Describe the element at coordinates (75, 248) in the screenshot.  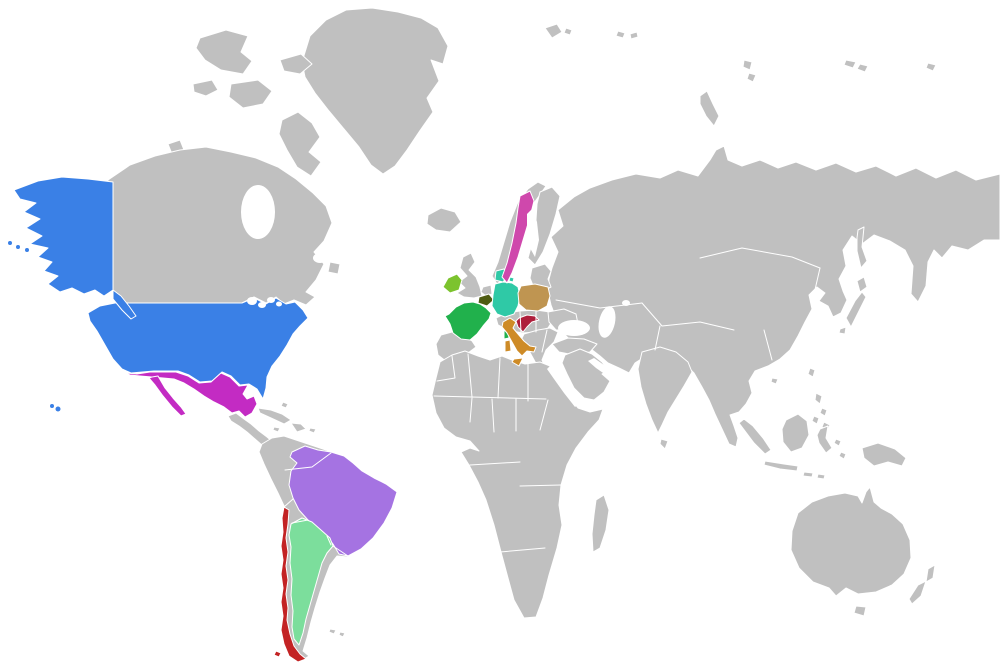
I see `usa-alaska` at that location.